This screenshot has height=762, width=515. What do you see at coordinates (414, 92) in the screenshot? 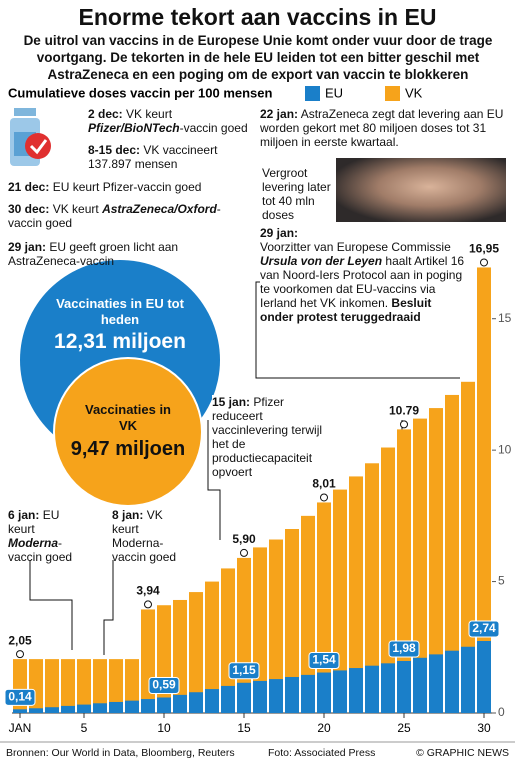
I see `legend-entry: VK` at bounding box center [414, 92].